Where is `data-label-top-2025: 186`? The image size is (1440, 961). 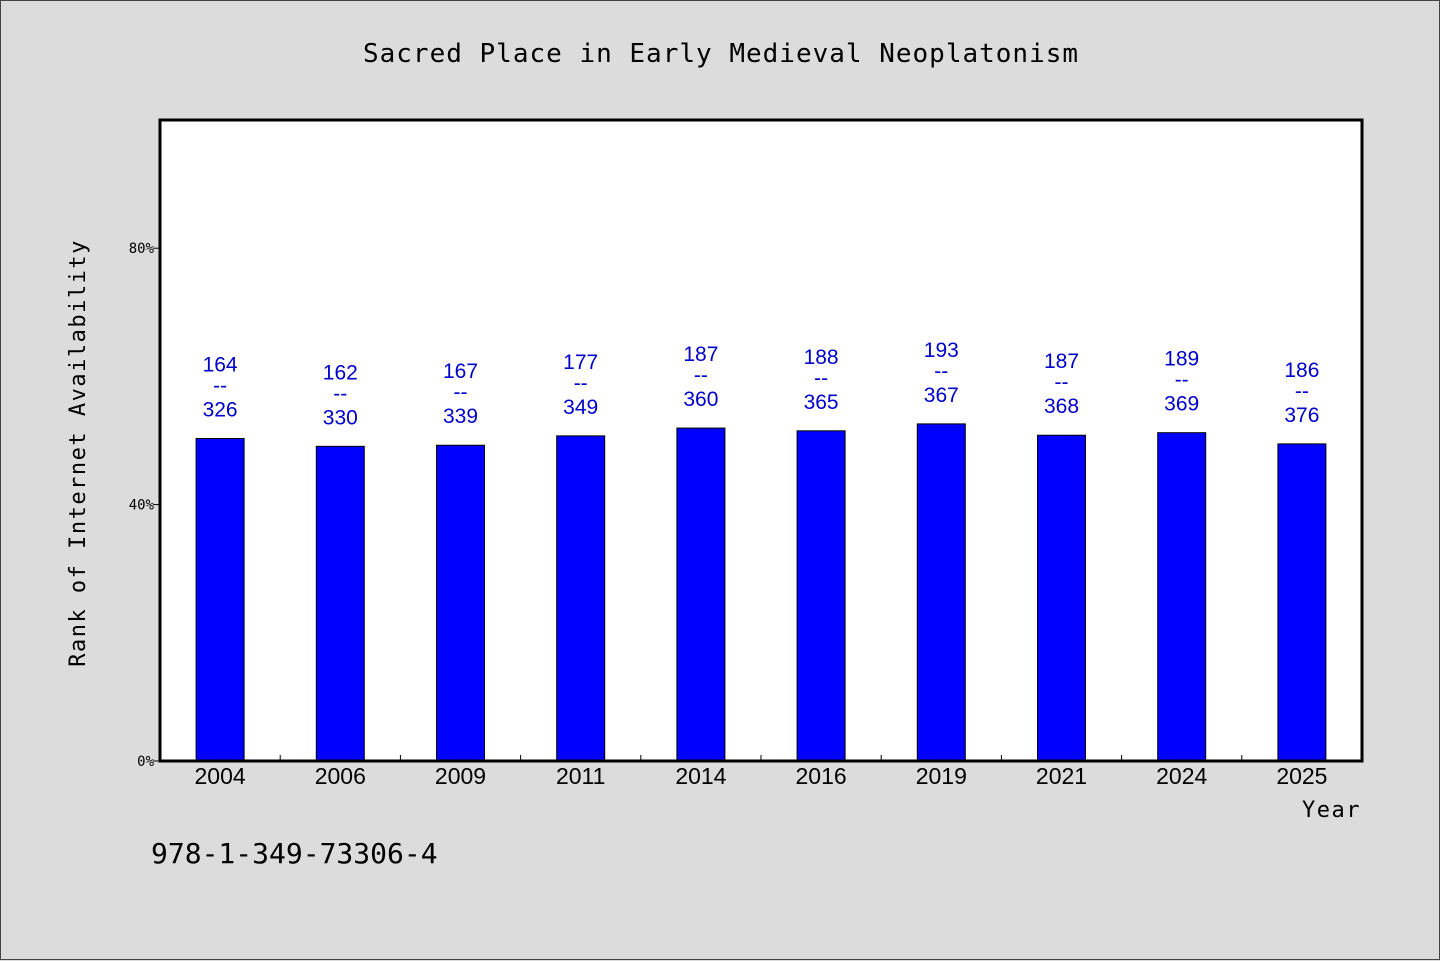 data-label-top-2025: 186 is located at coordinates (1301, 370).